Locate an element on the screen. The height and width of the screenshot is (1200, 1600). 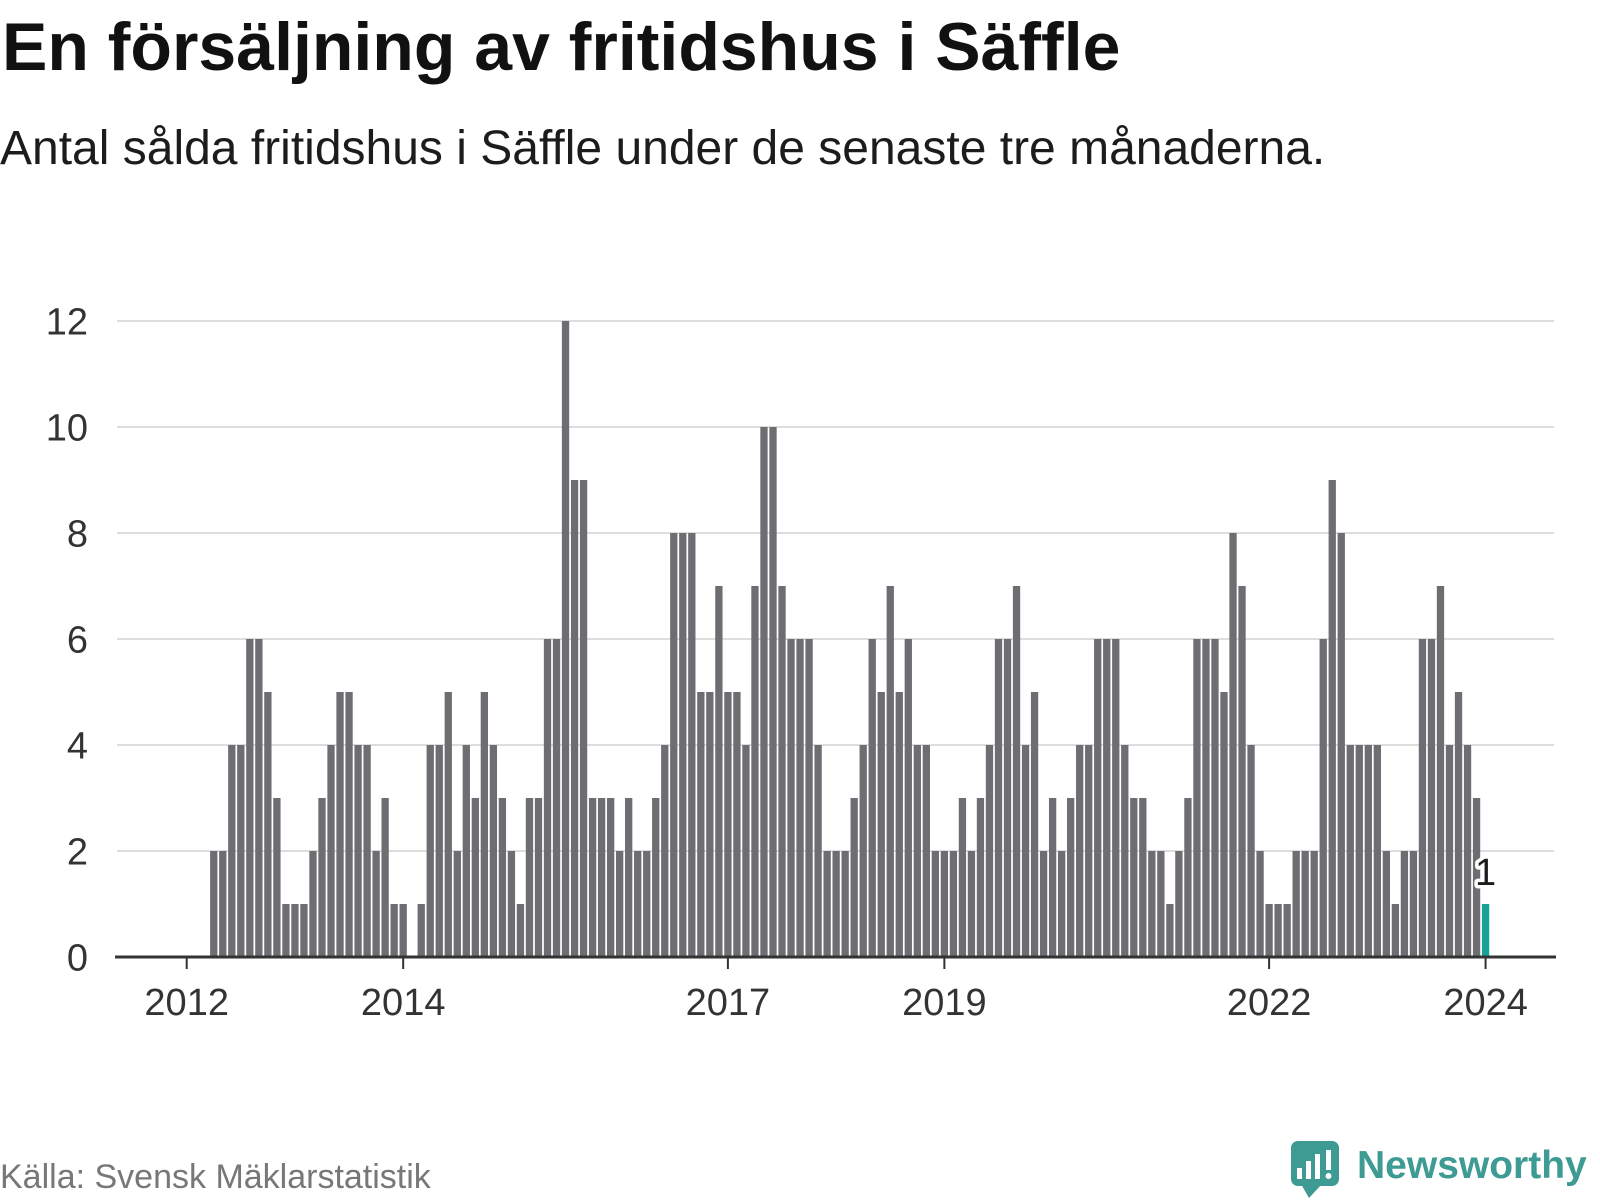
bar-value-label: 1 is located at coordinates (1485, 873).